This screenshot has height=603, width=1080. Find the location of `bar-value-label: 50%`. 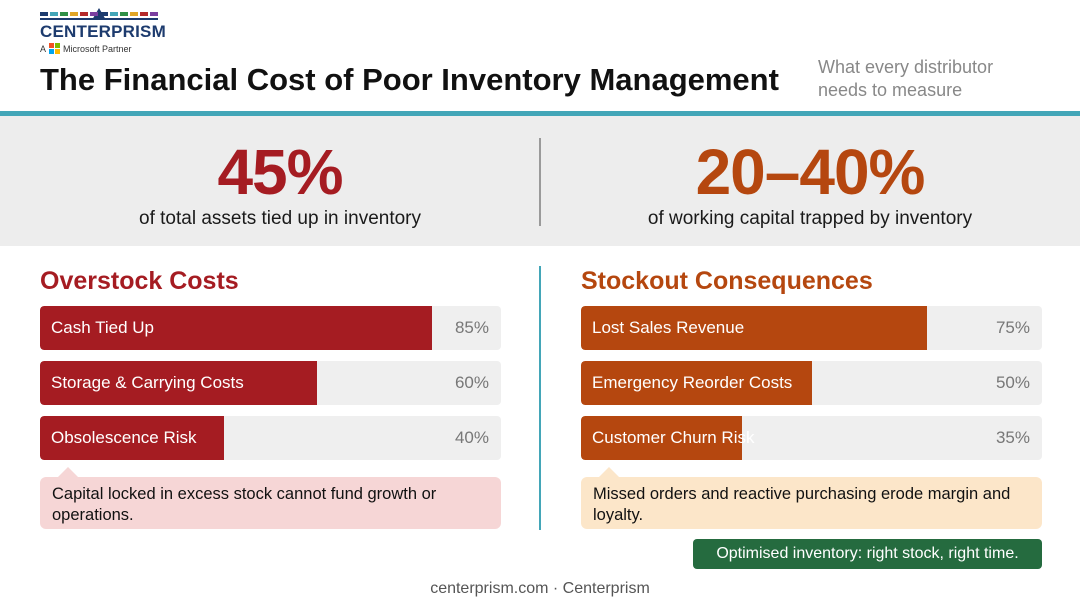

bar-value-label: 50% is located at coordinates (1012, 382).